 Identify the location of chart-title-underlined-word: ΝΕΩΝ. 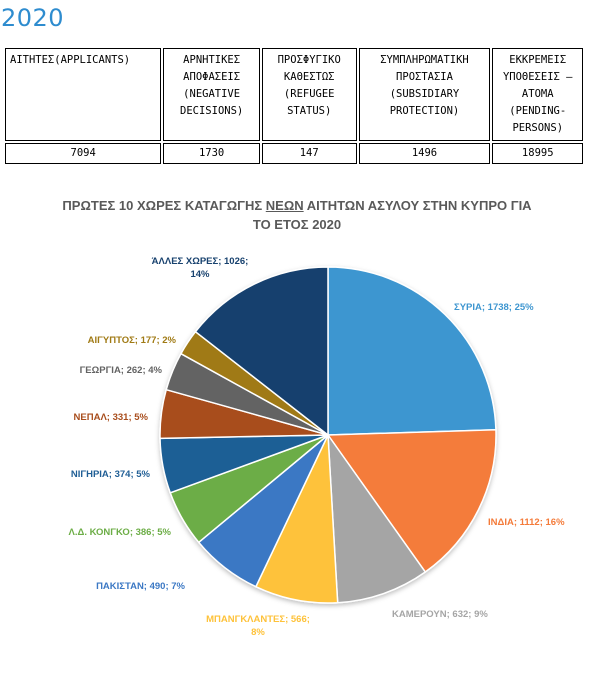
(284, 205).